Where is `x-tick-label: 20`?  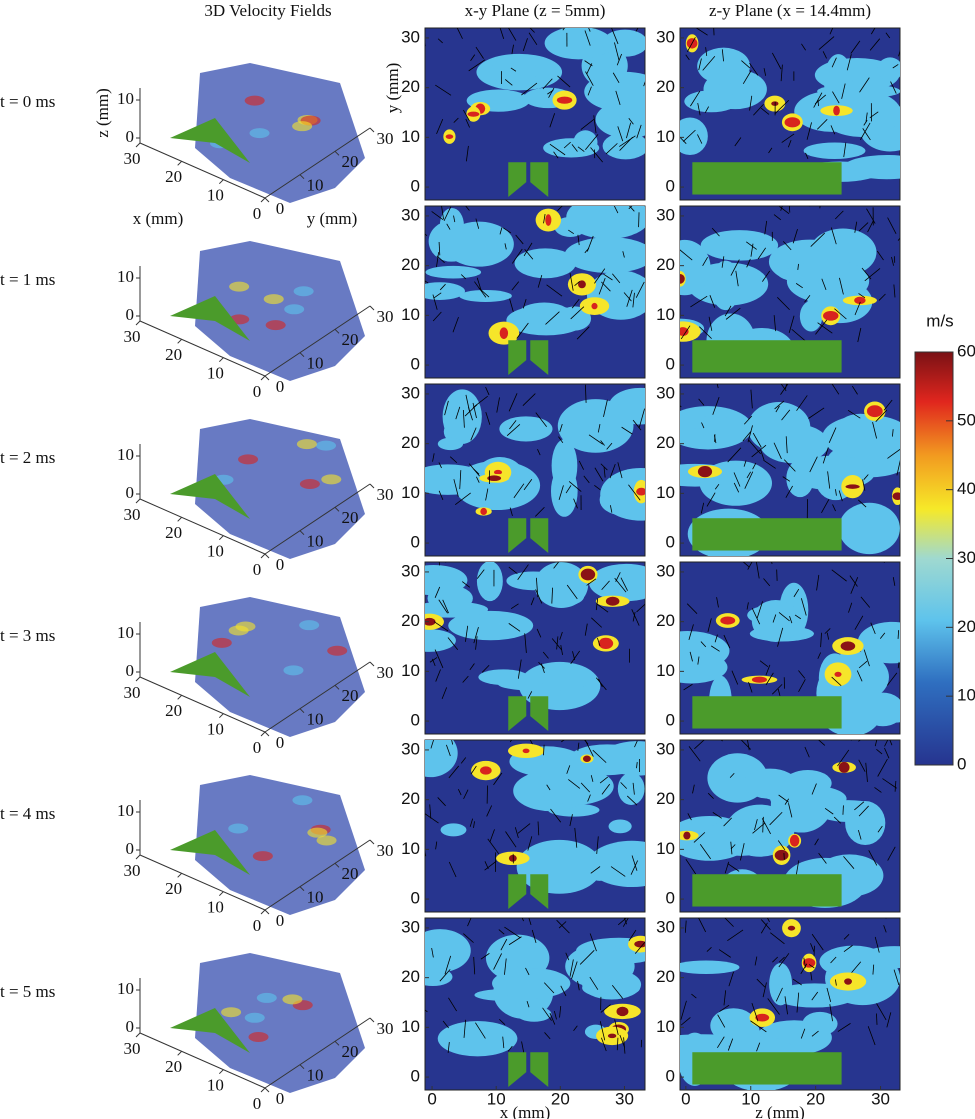 x-tick-label: 20 is located at coordinates (560, 1098).